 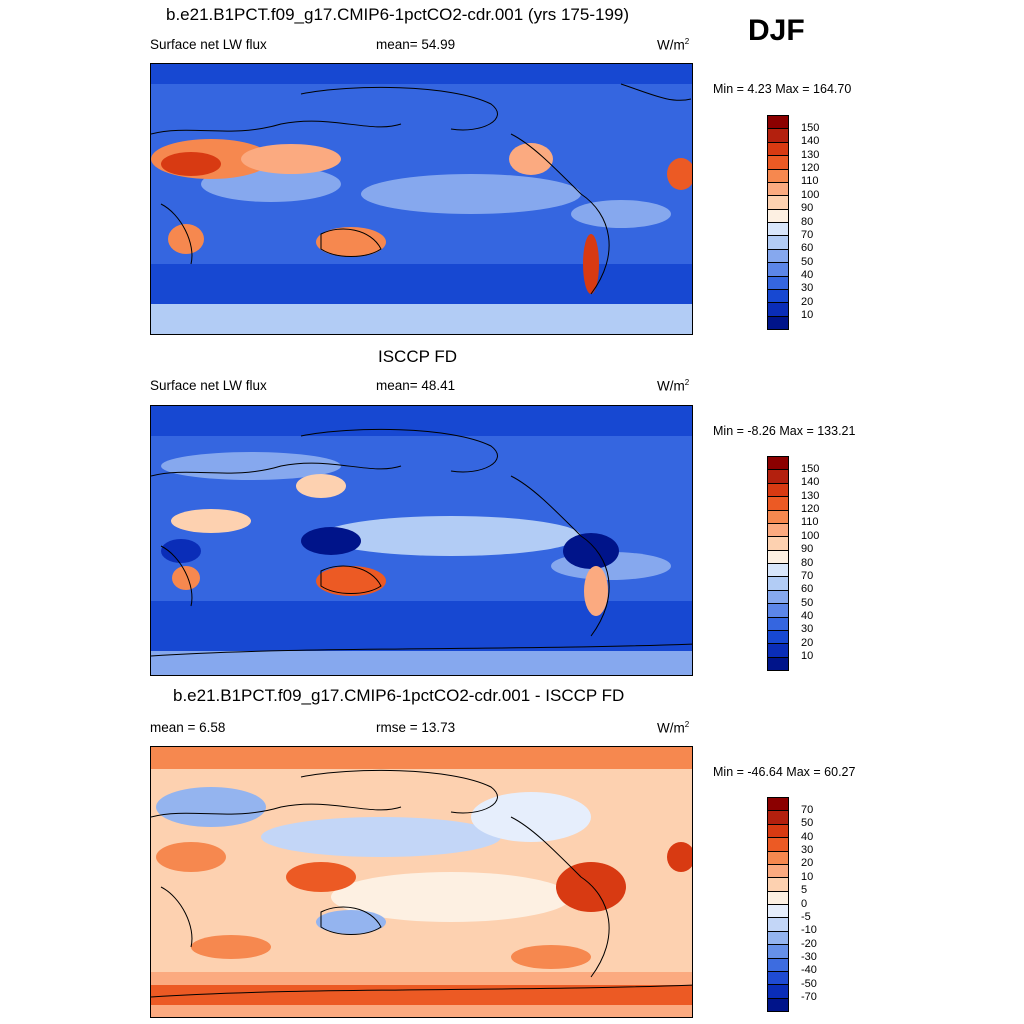 I want to click on colorbar-tick-label: 0, so click(x=804, y=903).